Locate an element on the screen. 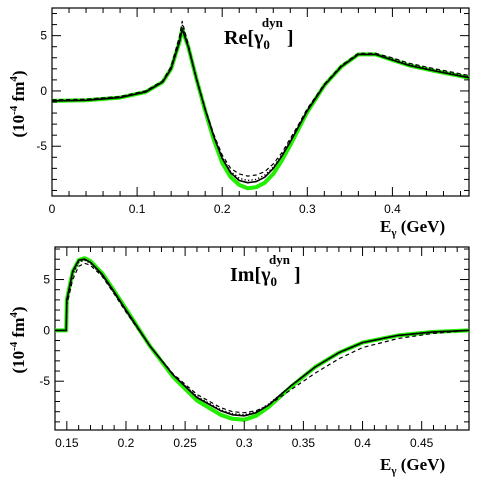  title-main: Re[ is located at coordinates (239, 38).